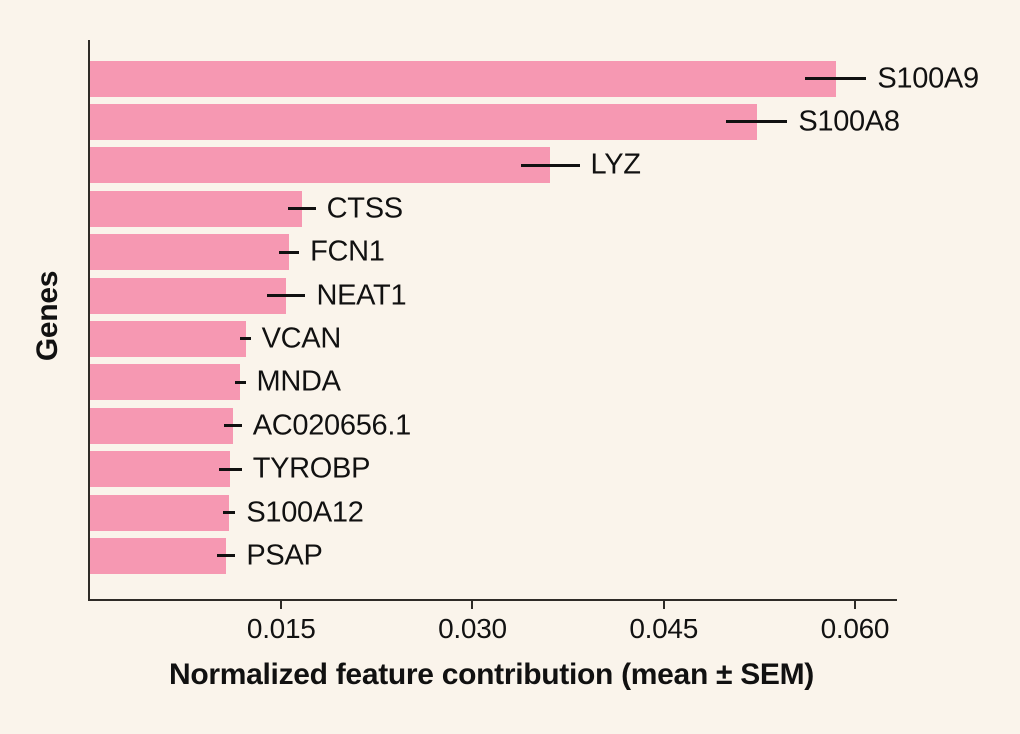 The height and width of the screenshot is (734, 1020). I want to click on bar-row-lyz: LYZ, so click(493, 165).